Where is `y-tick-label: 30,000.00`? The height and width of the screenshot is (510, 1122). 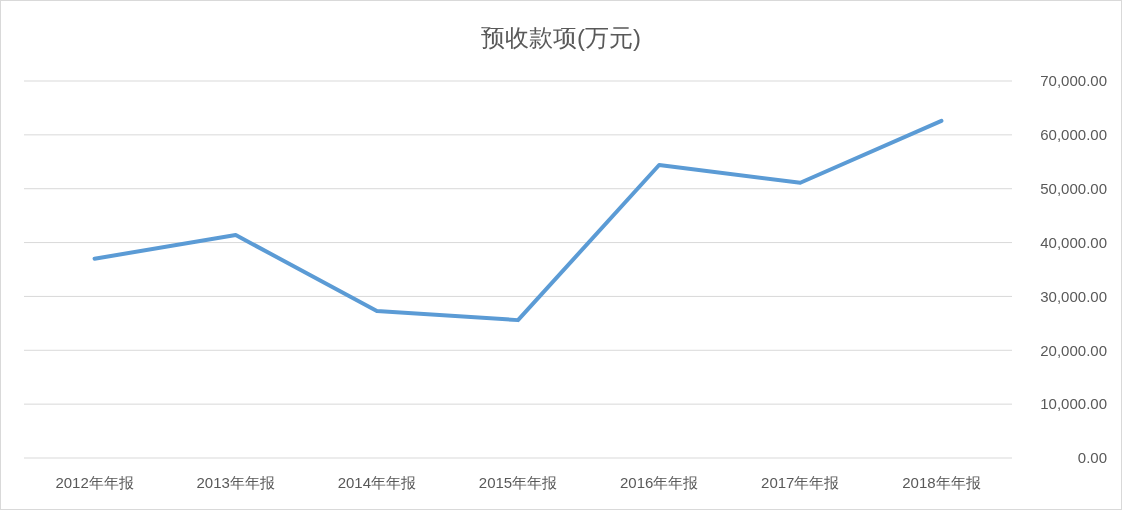 y-tick-label: 30,000.00 is located at coordinates (1073, 296).